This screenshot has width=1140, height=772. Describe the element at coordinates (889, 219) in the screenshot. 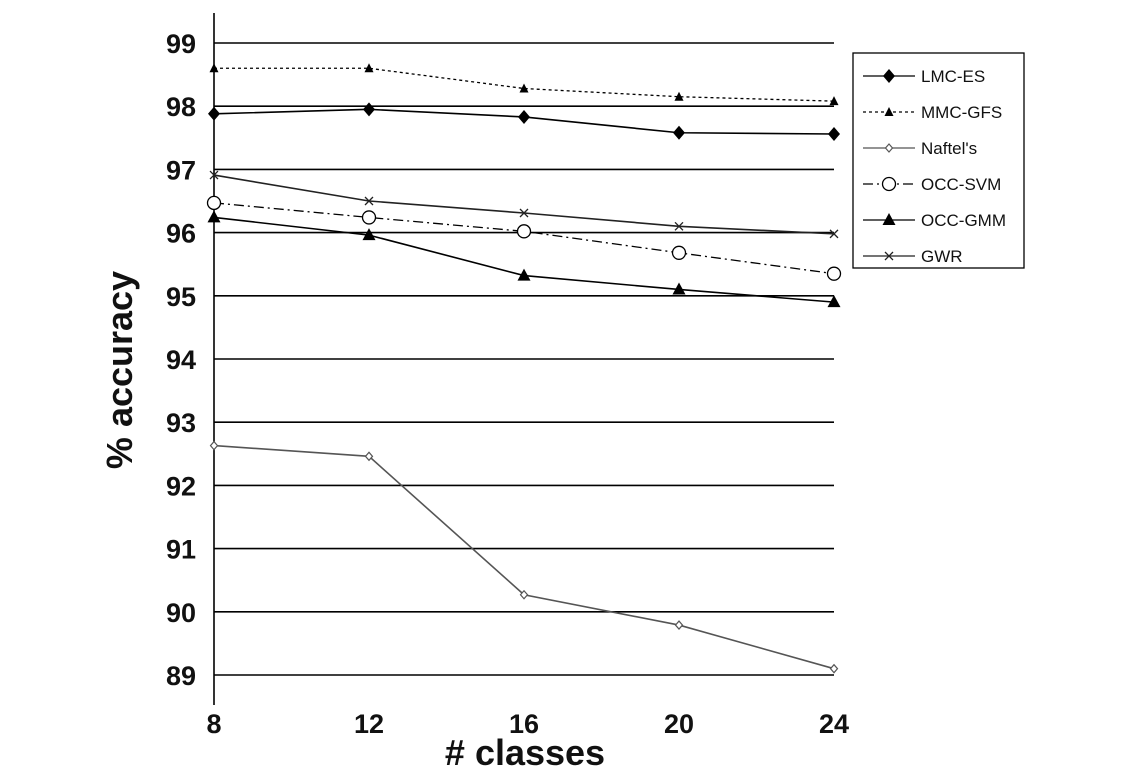

I see `legend-marker-occ-gmm` at that location.